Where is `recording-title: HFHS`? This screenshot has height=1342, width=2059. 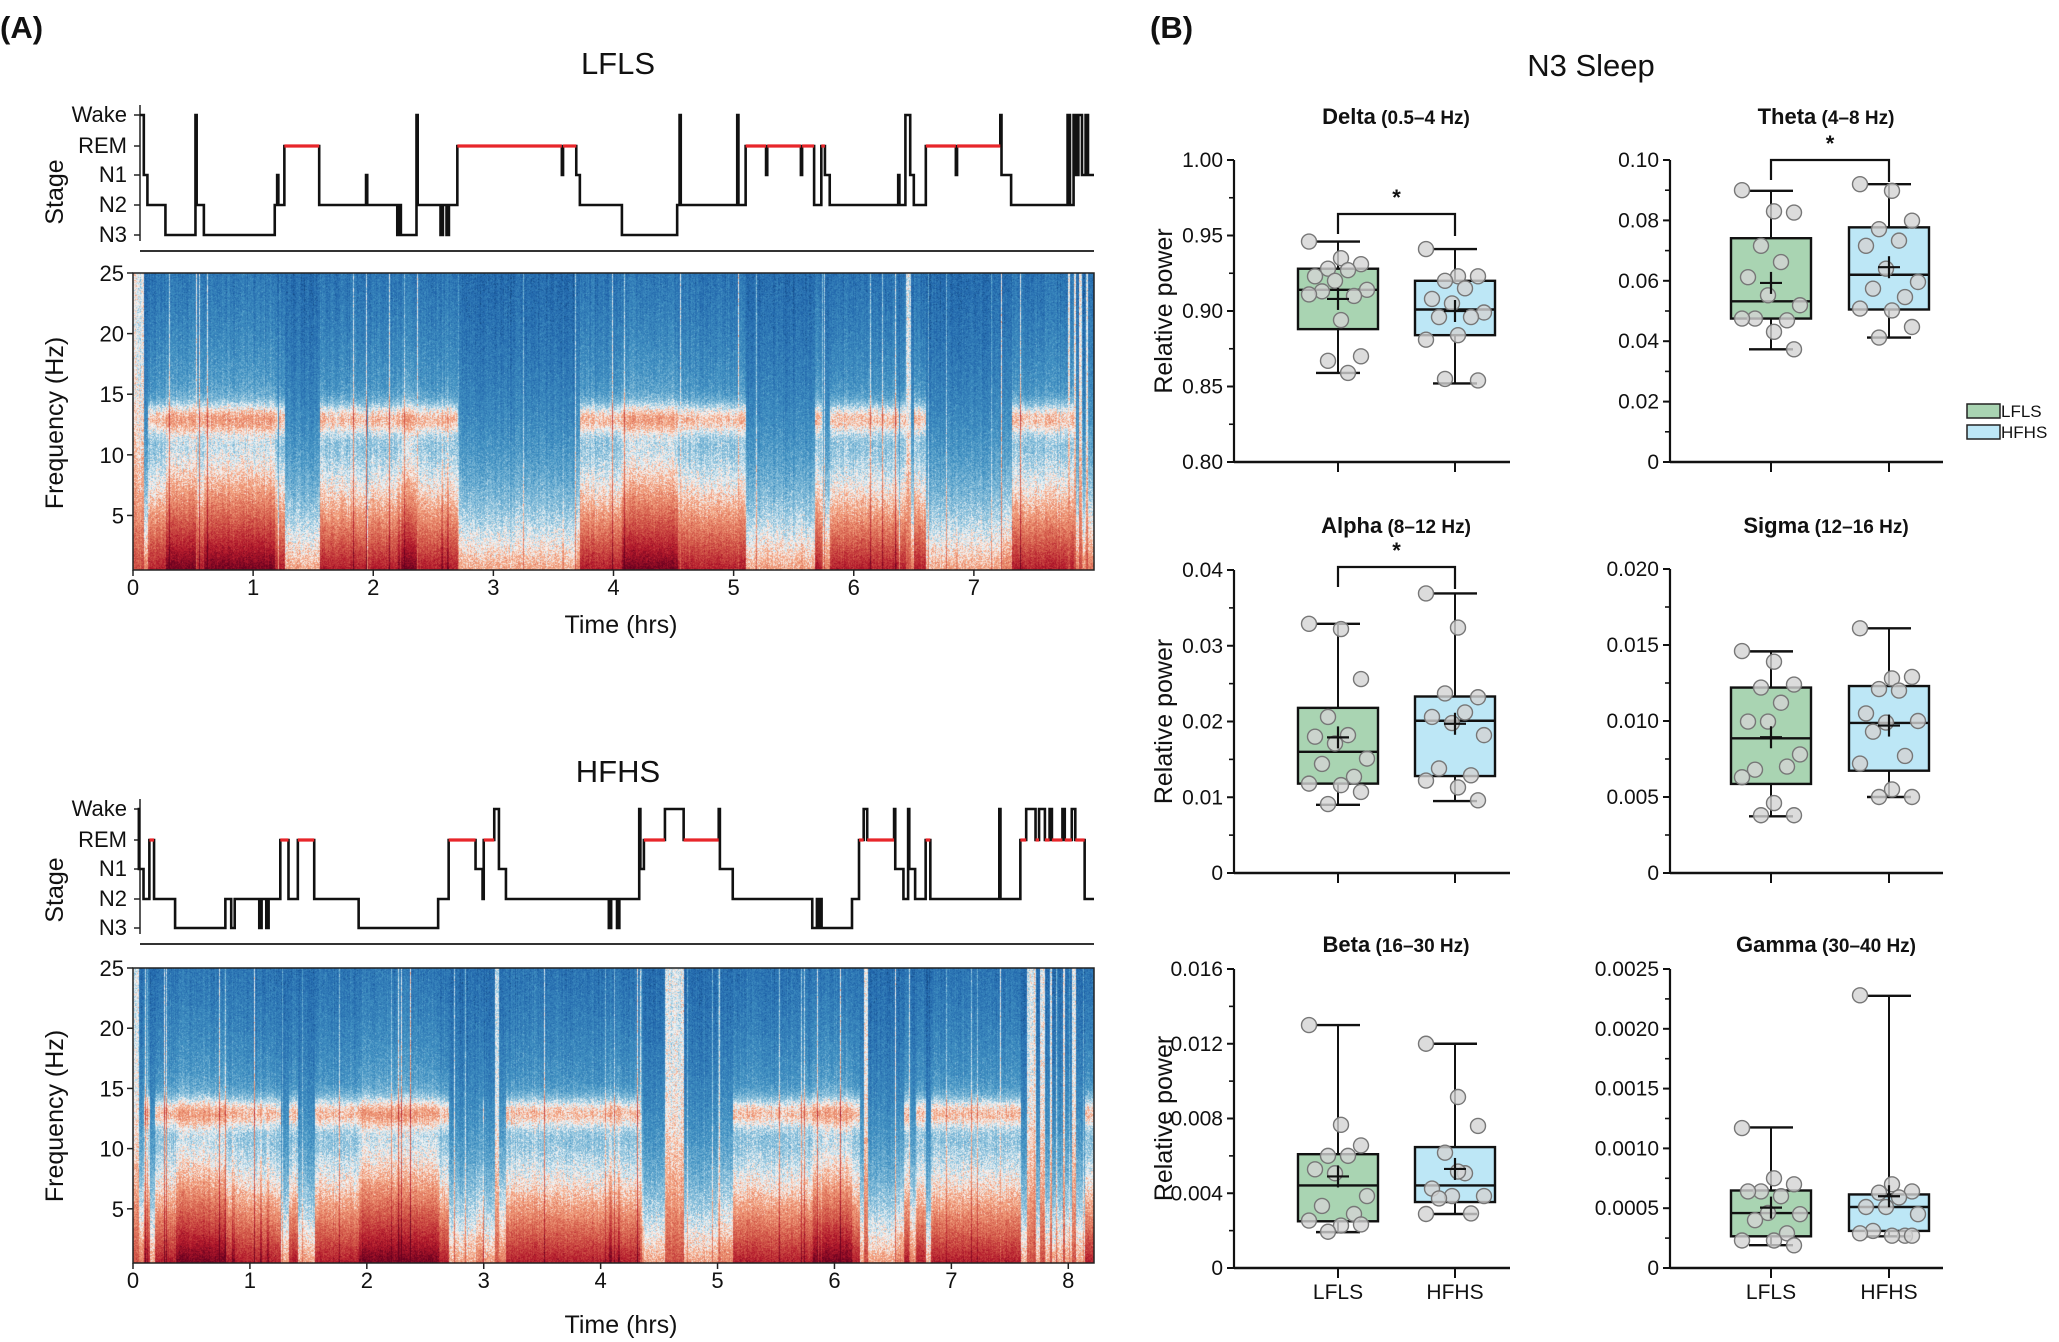 recording-title: HFHS is located at coordinates (618, 771).